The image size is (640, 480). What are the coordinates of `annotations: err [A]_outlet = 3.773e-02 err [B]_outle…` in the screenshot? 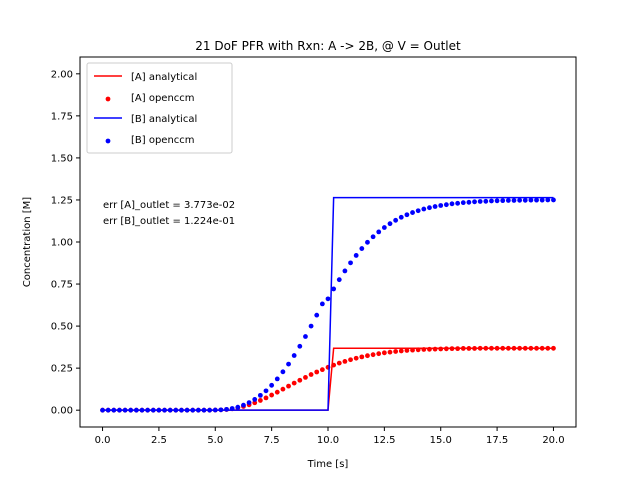 It's located at (169, 213).